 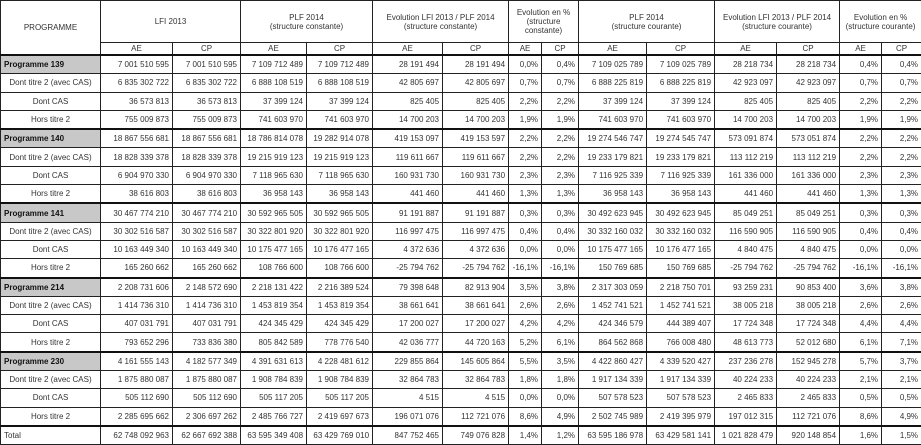 What do you see at coordinates (560, 398) in the screenshot?
I see `table-cell: 0,0%` at bounding box center [560, 398].